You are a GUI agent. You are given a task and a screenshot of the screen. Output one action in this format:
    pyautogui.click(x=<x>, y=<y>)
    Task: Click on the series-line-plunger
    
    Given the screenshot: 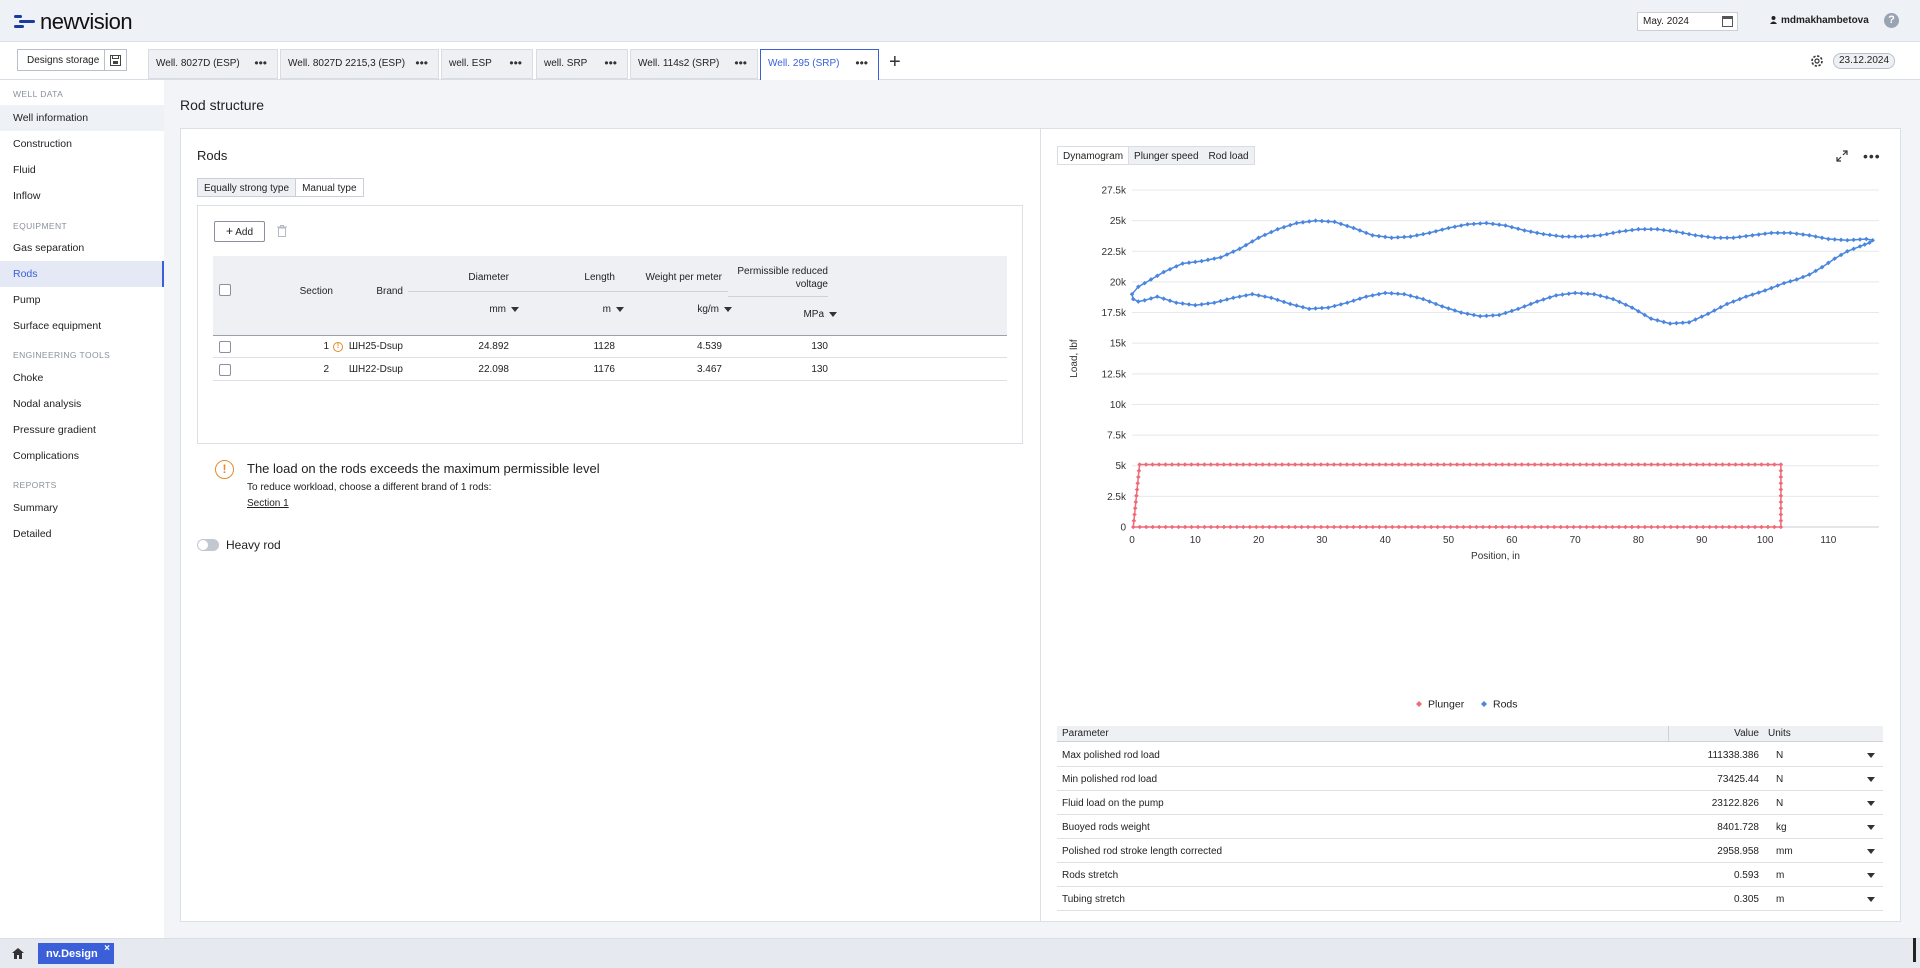 What is the action you would take?
    pyautogui.click(x=1457, y=495)
    